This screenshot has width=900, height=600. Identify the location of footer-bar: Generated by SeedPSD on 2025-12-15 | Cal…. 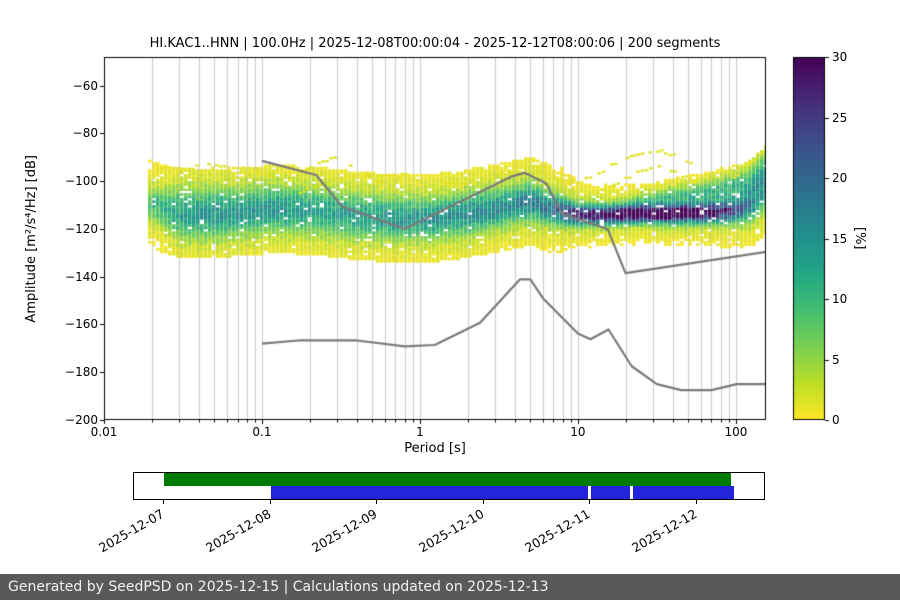
(450, 587).